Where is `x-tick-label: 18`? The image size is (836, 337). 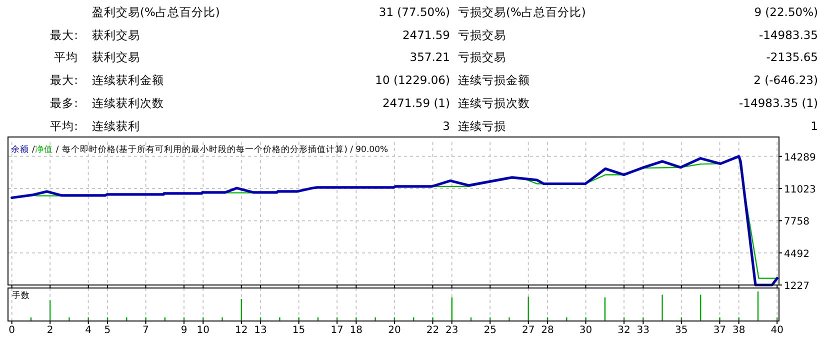
x-tick-label: 18 is located at coordinates (356, 330).